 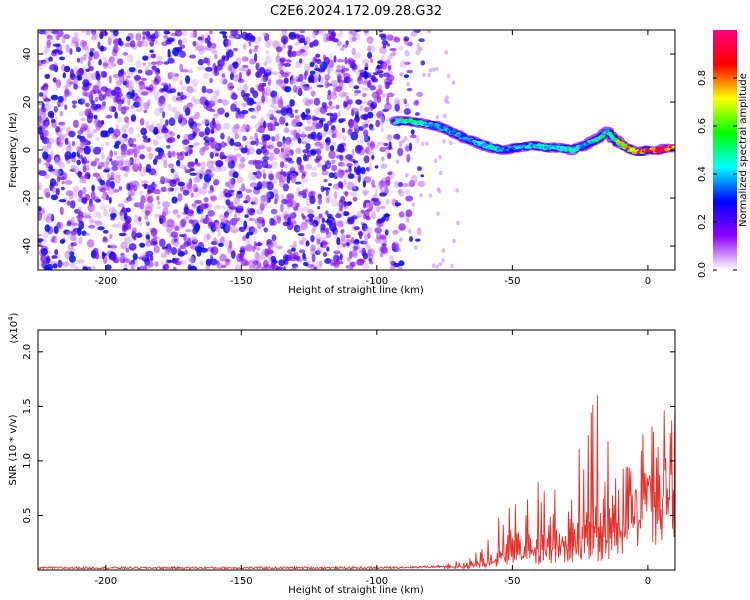 What do you see at coordinates (356, 590) in the screenshot?
I see `snr-x-axis-label: Height of straight line (km)` at bounding box center [356, 590].